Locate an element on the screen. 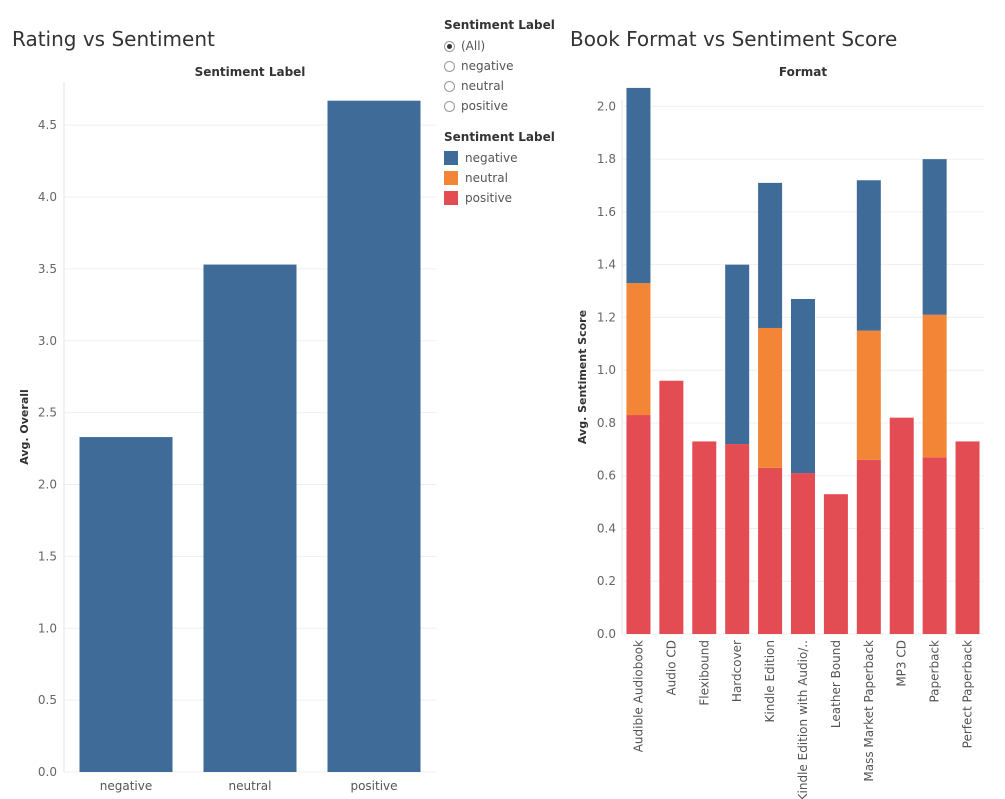 The image size is (1005, 799). right-chart-title: Book Format vs Sentiment Score is located at coordinates (734, 39).